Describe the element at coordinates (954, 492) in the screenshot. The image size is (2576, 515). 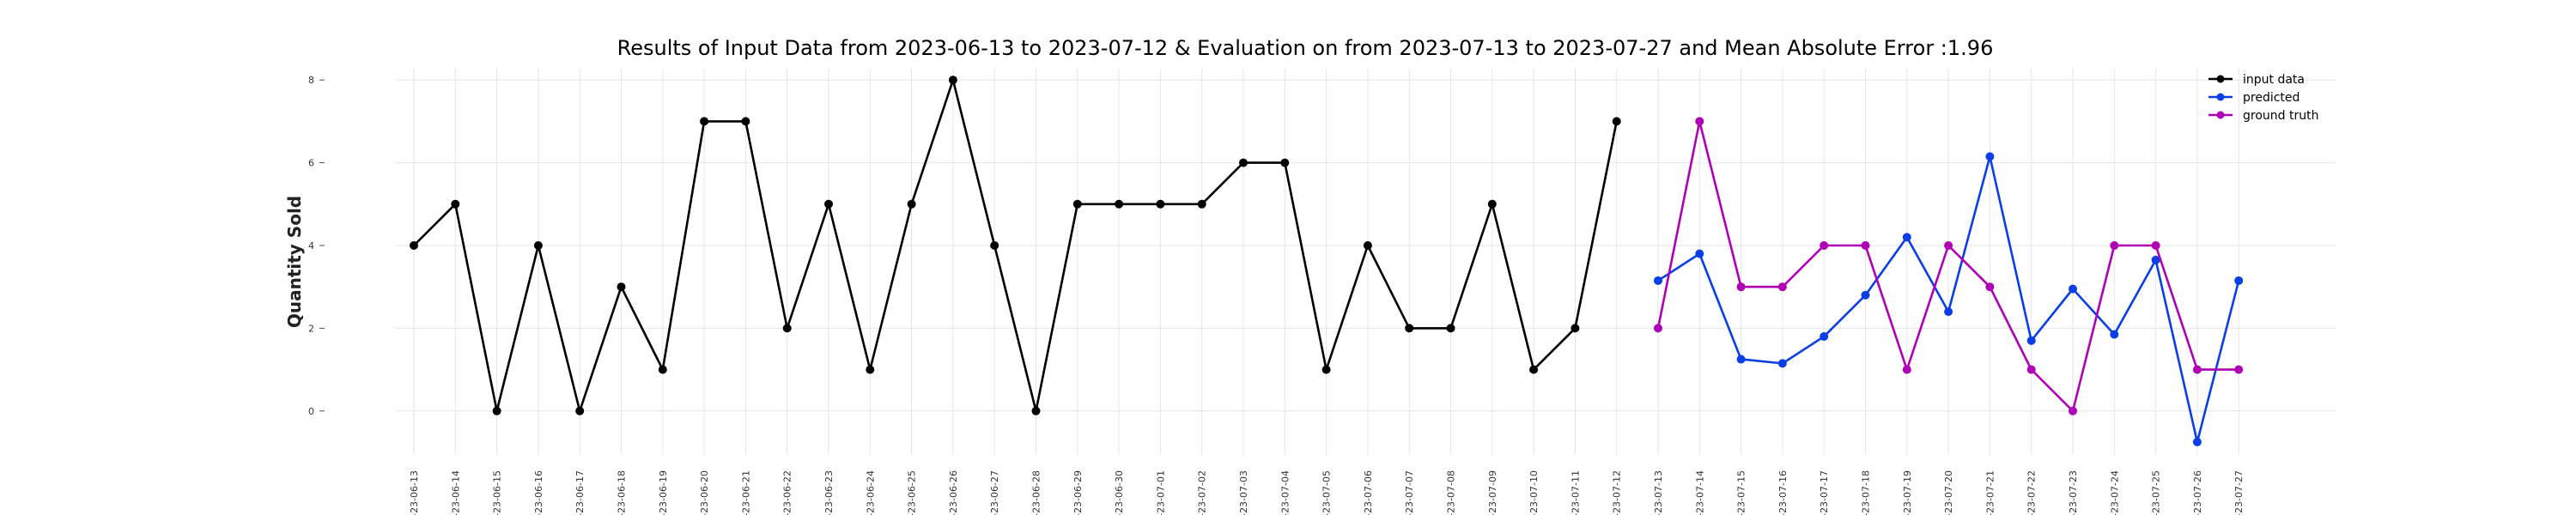
I see `x-tick-label: -23-06-26` at that location.